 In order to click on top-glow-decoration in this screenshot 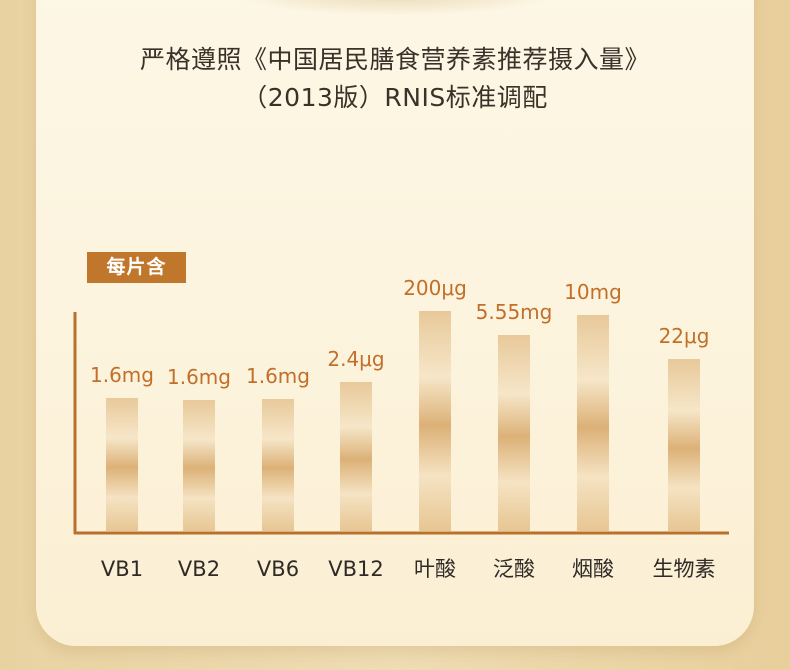, I will do `click(395, 8)`.